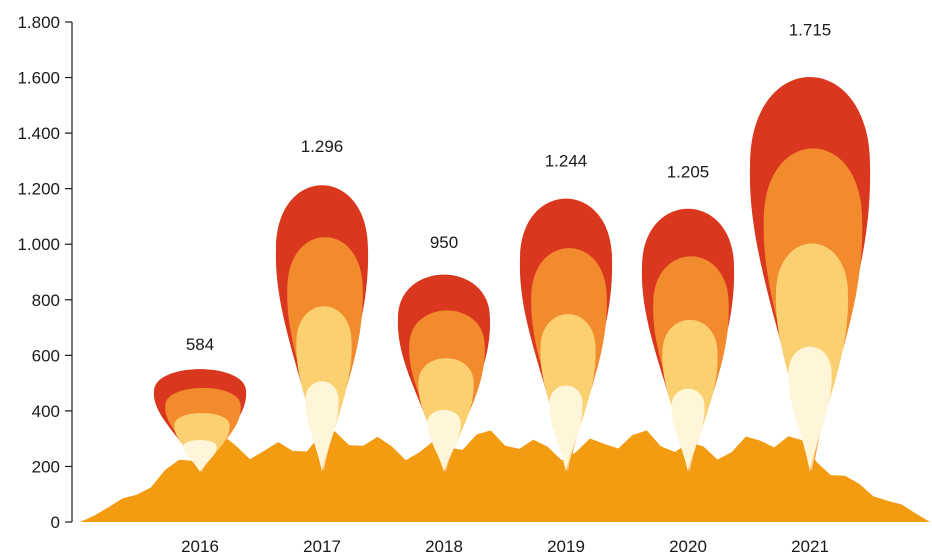 The width and height of the screenshot is (932, 557). I want to click on flame-bar-2017, so click(322, 328).